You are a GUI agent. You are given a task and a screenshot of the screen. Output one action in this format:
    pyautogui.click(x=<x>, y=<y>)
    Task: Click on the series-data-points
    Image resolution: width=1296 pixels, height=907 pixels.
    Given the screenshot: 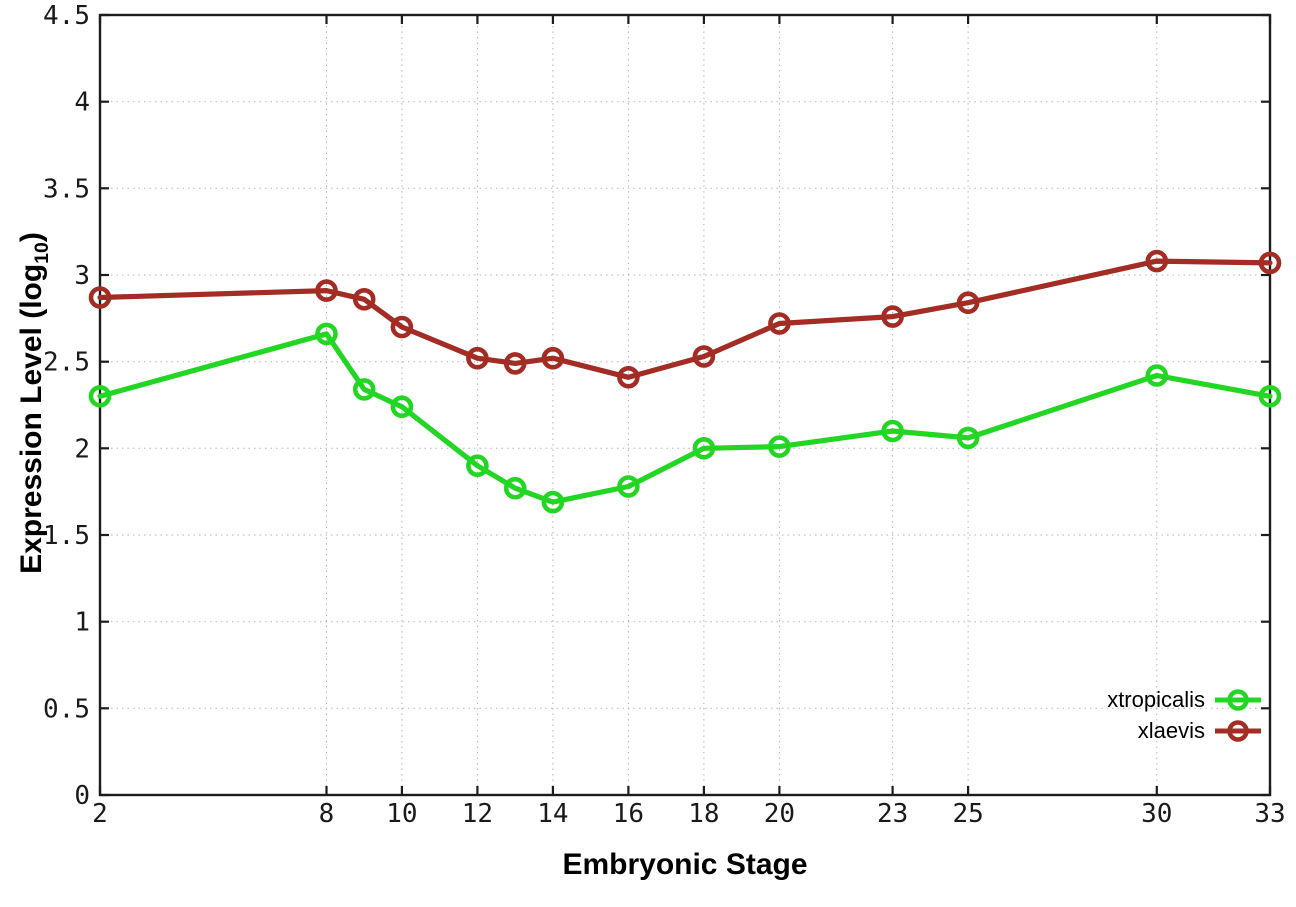 What is the action you would take?
    pyautogui.click(x=685, y=319)
    